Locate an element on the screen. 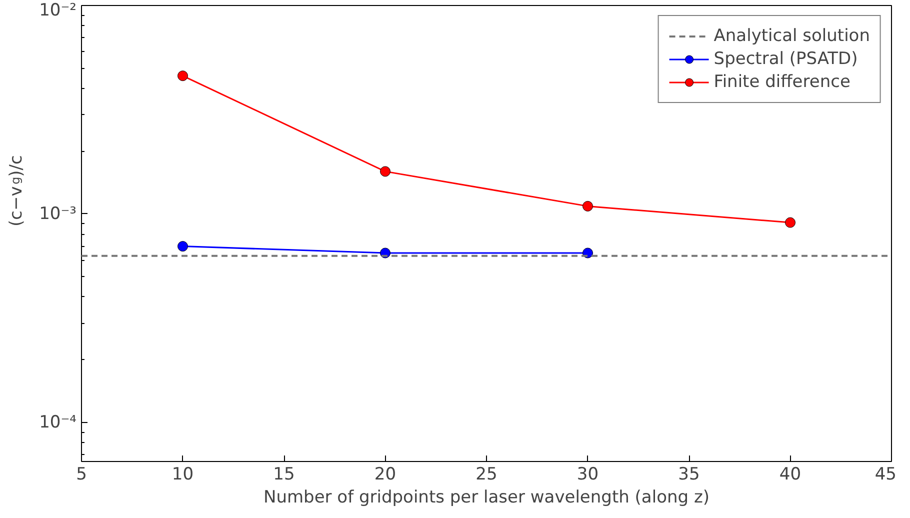 The image size is (910, 518). x-tick-label: 25 is located at coordinates (487, 474).